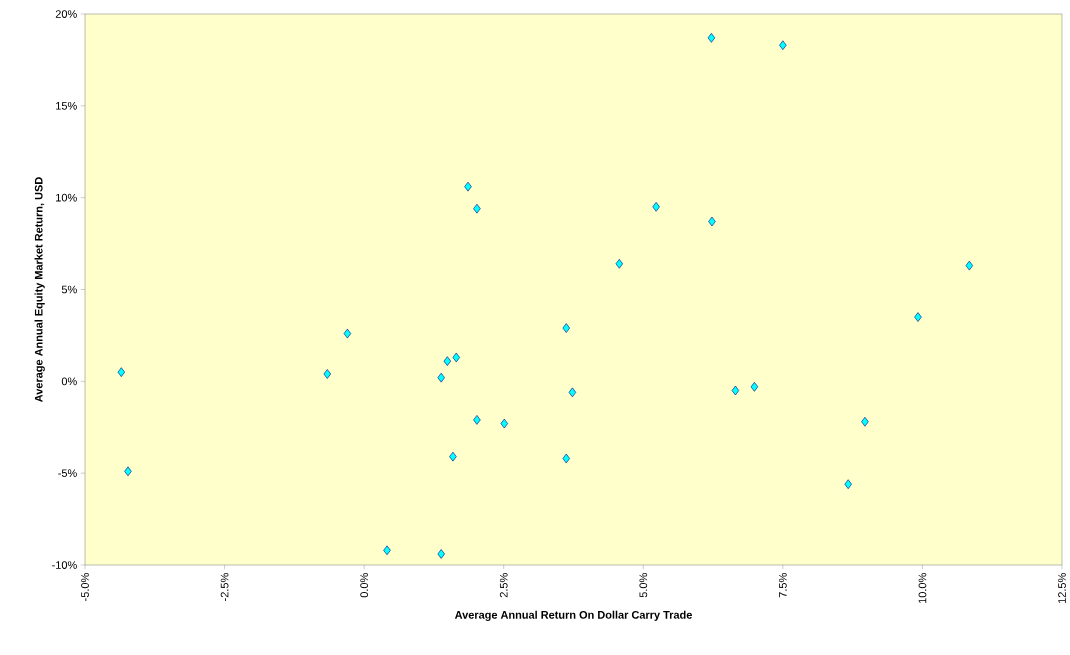 This screenshot has height=655, width=1070. What do you see at coordinates (69, 381) in the screenshot?
I see `y-tick-label: 0%` at bounding box center [69, 381].